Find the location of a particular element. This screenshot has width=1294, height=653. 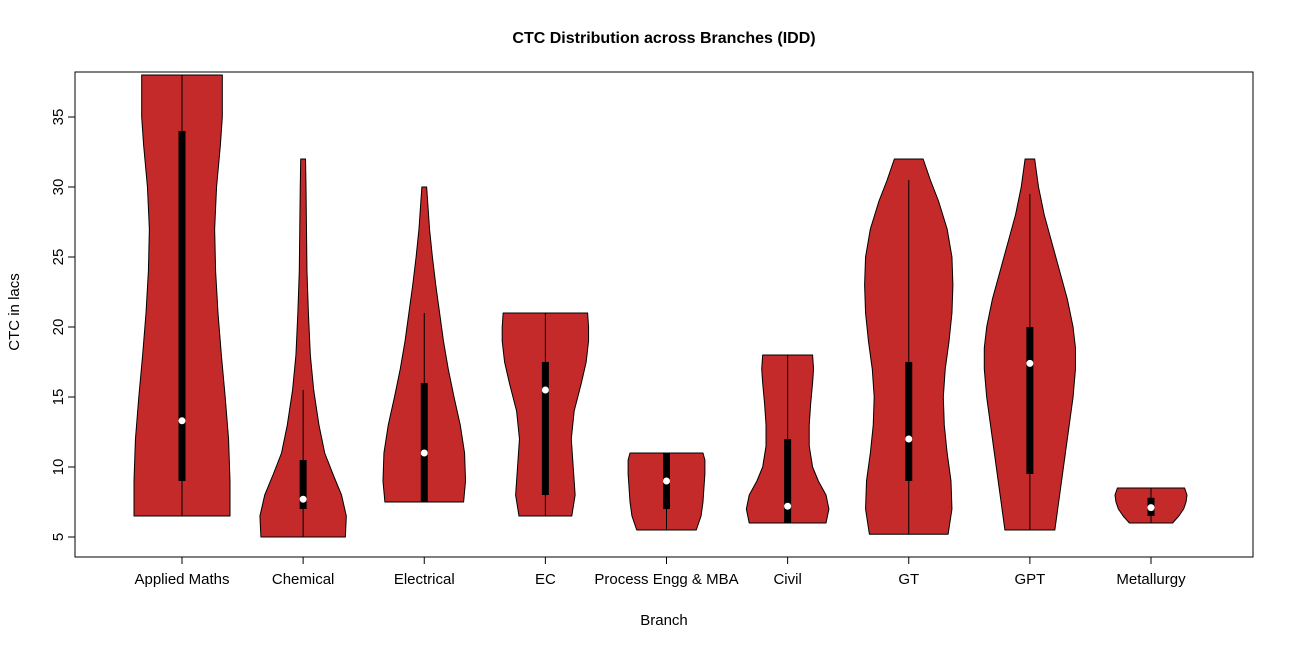

x-tick-label-electrical: Electrical is located at coordinates (424, 579).